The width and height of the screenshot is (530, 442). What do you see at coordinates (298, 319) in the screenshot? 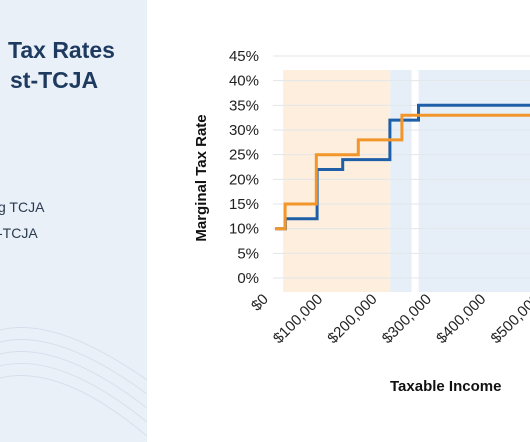
I see `x-tick-label-1: $100,000` at bounding box center [298, 319].